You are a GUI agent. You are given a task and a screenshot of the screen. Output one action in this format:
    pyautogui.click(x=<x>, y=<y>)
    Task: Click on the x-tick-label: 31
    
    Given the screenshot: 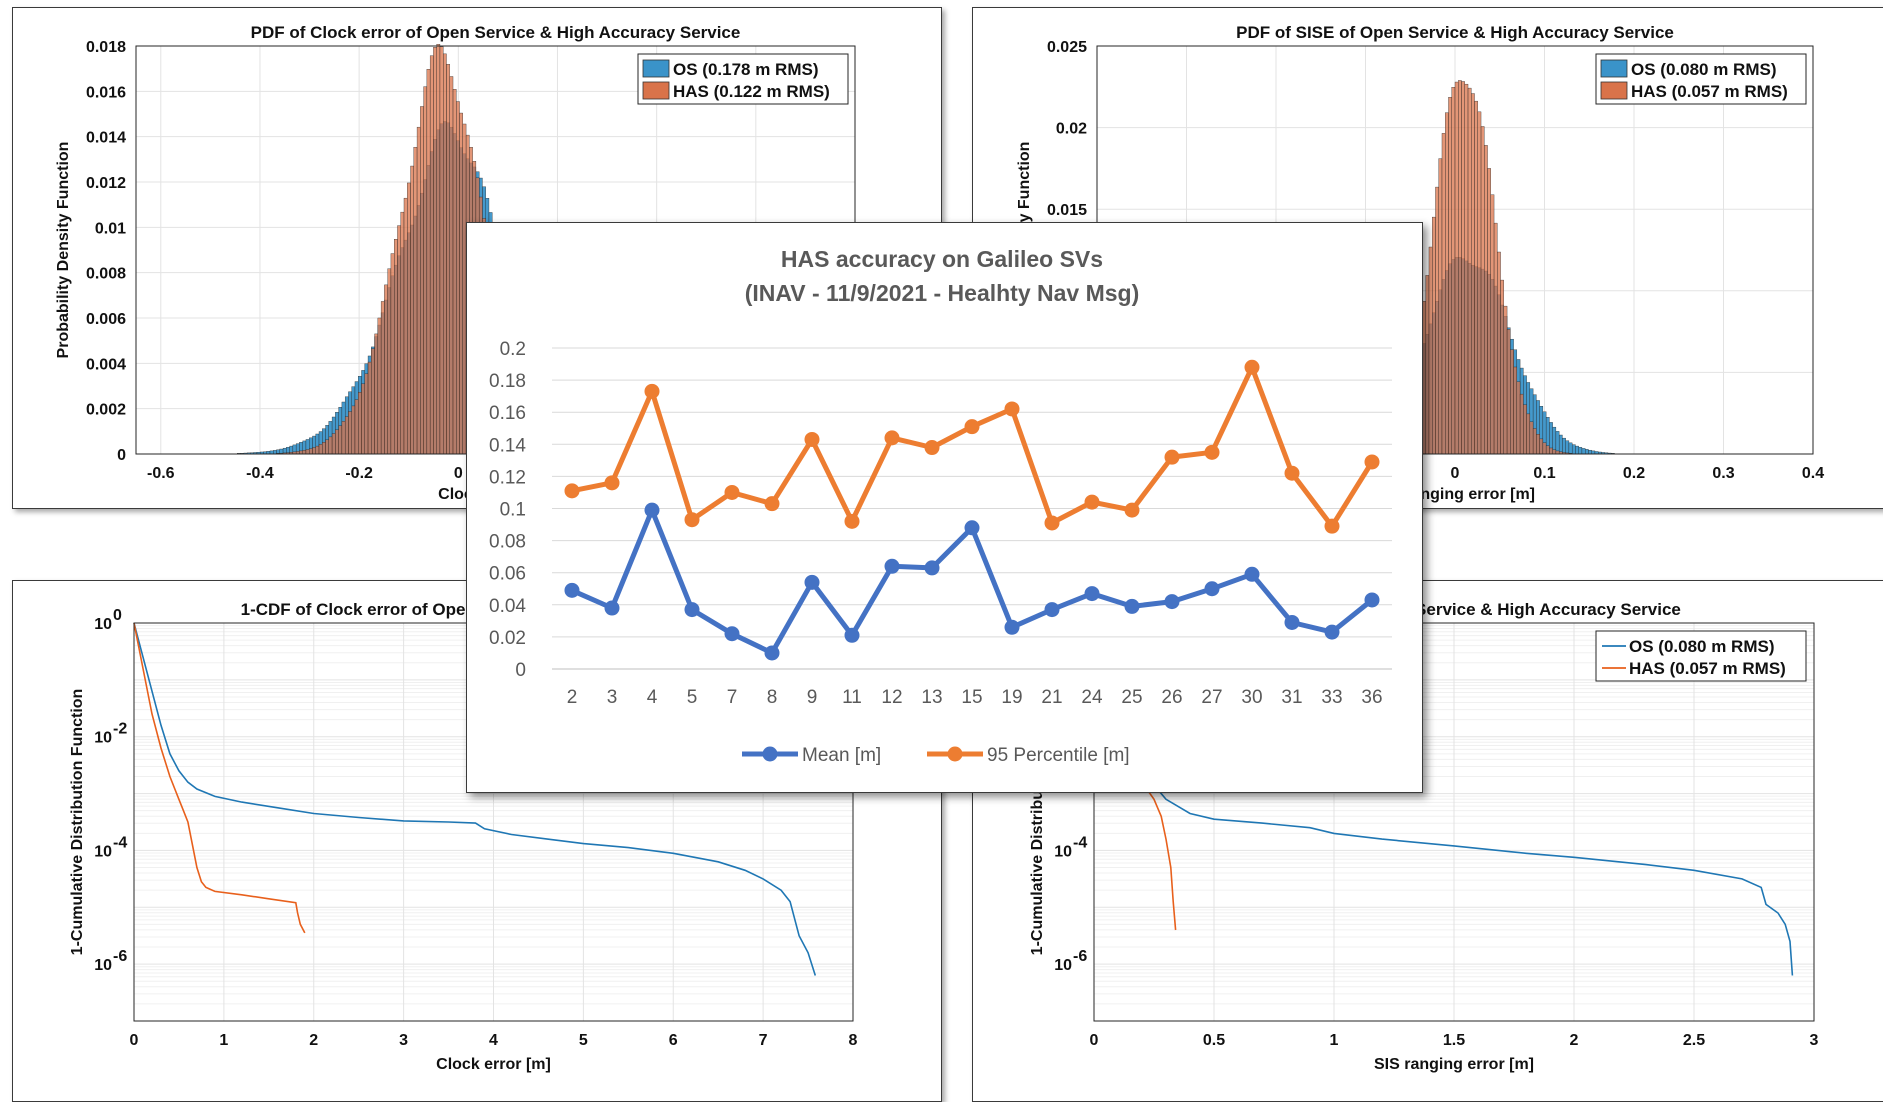 What is the action you would take?
    pyautogui.click(x=1291, y=697)
    